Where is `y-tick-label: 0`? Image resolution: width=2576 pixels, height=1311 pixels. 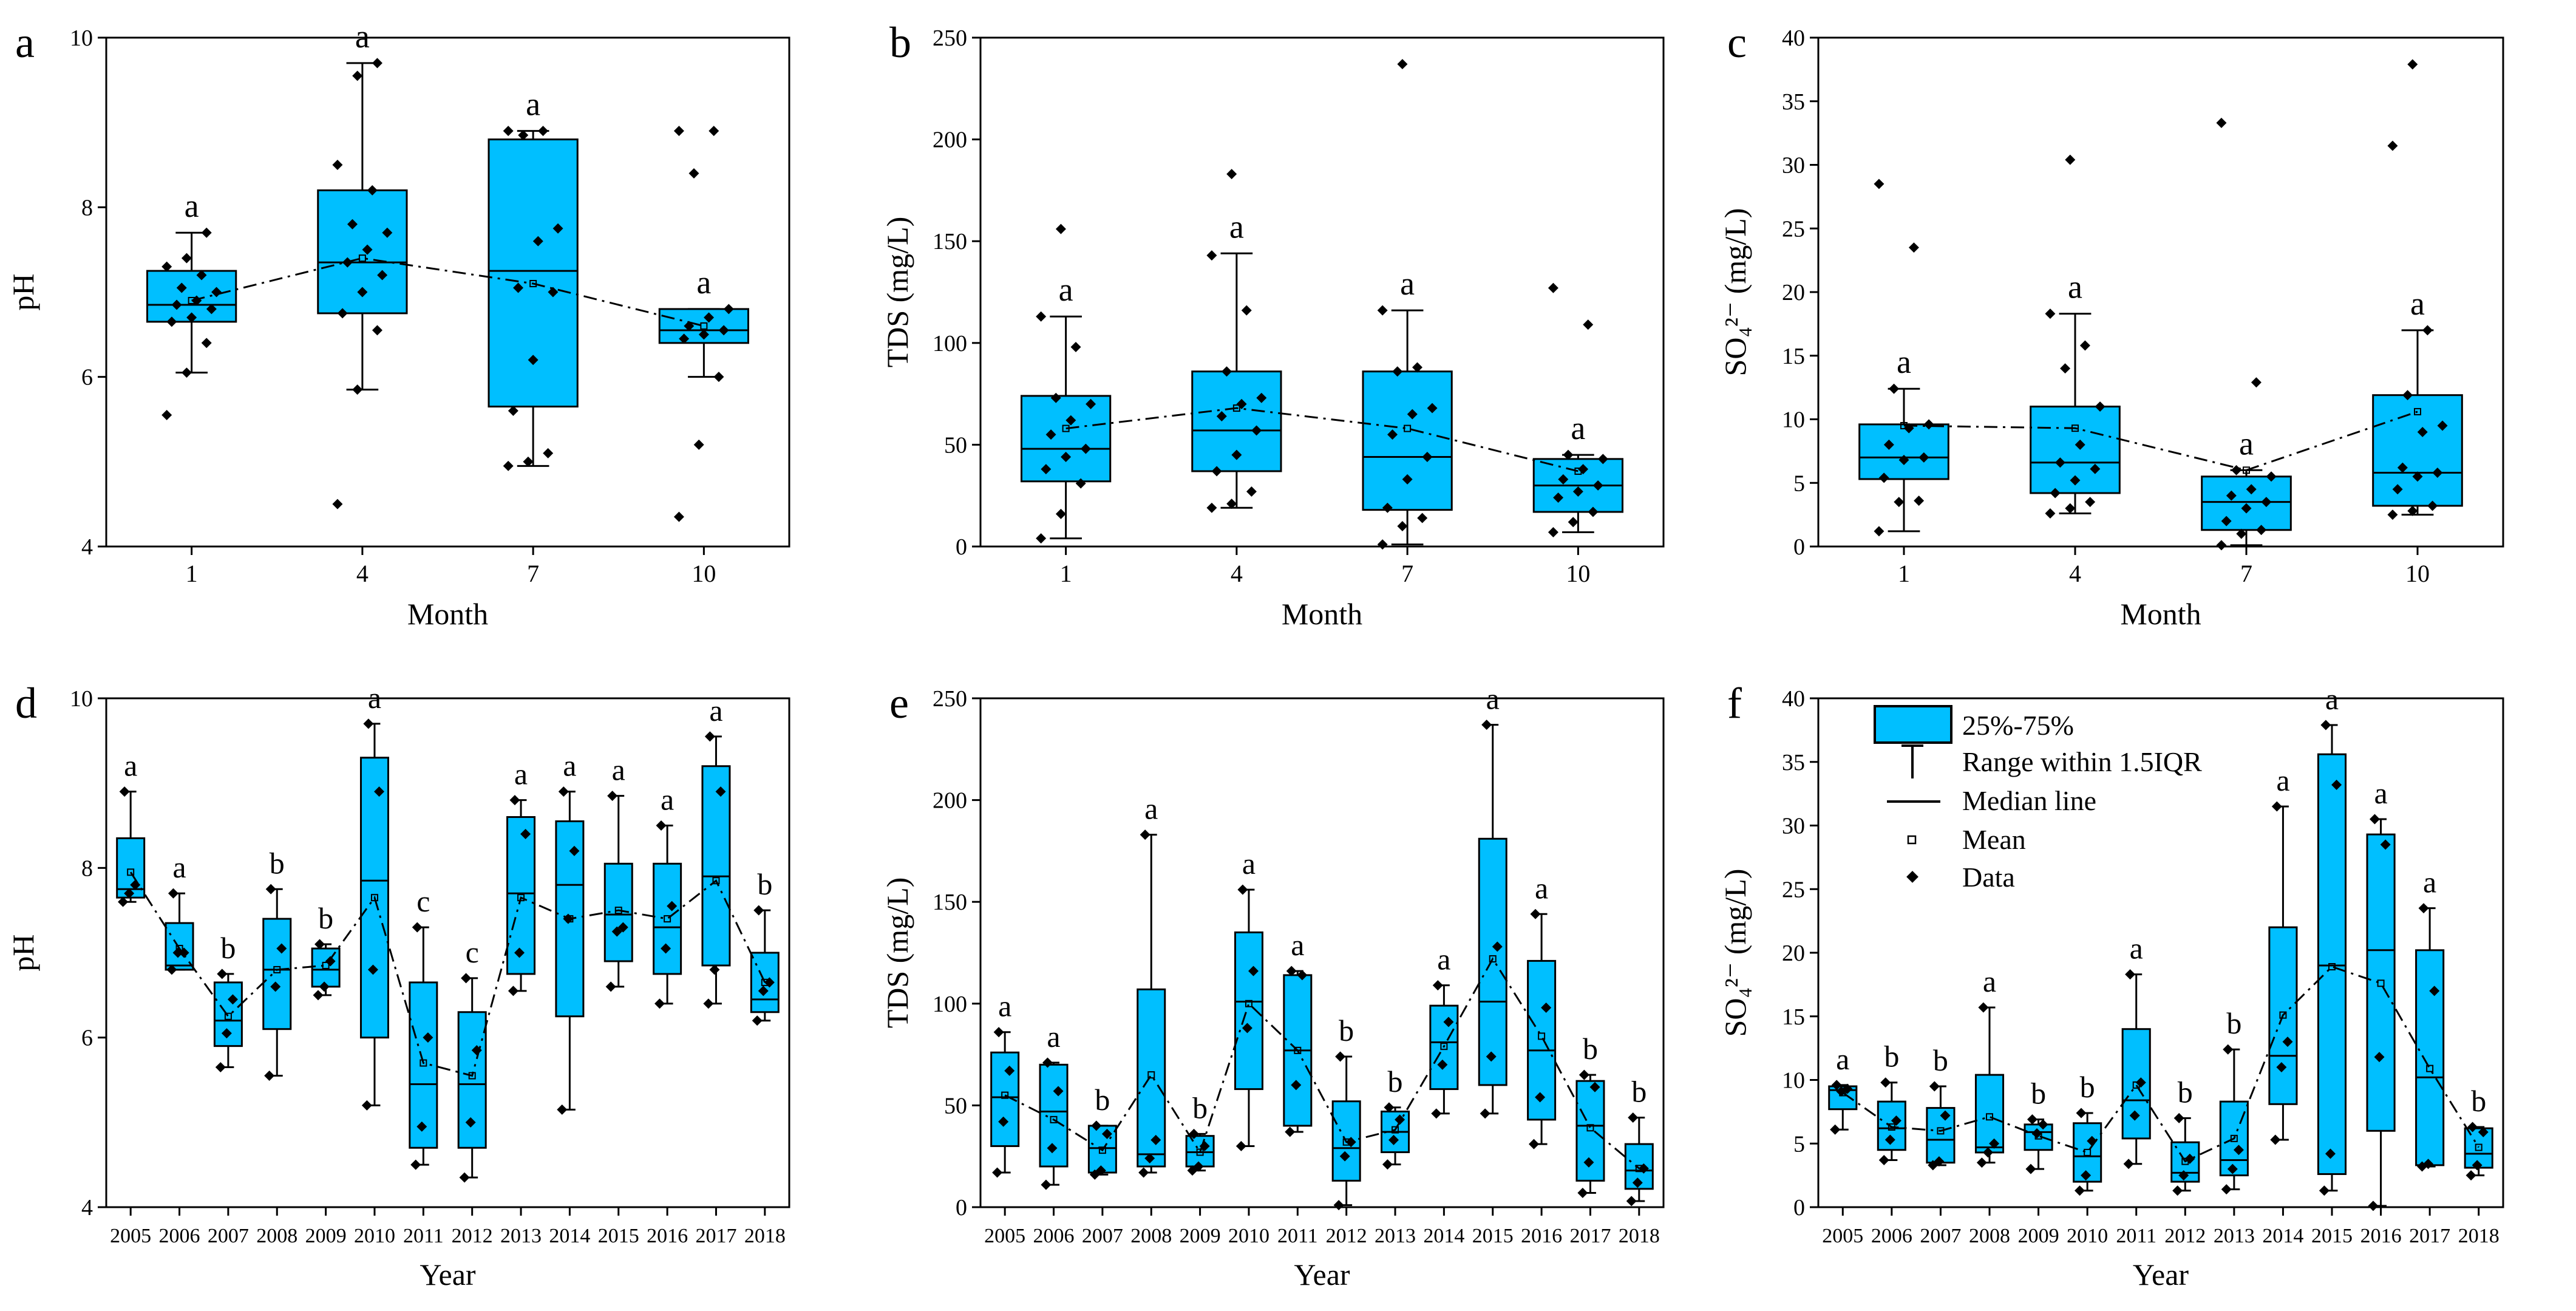
y-tick-label: 0 is located at coordinates (1799, 1208).